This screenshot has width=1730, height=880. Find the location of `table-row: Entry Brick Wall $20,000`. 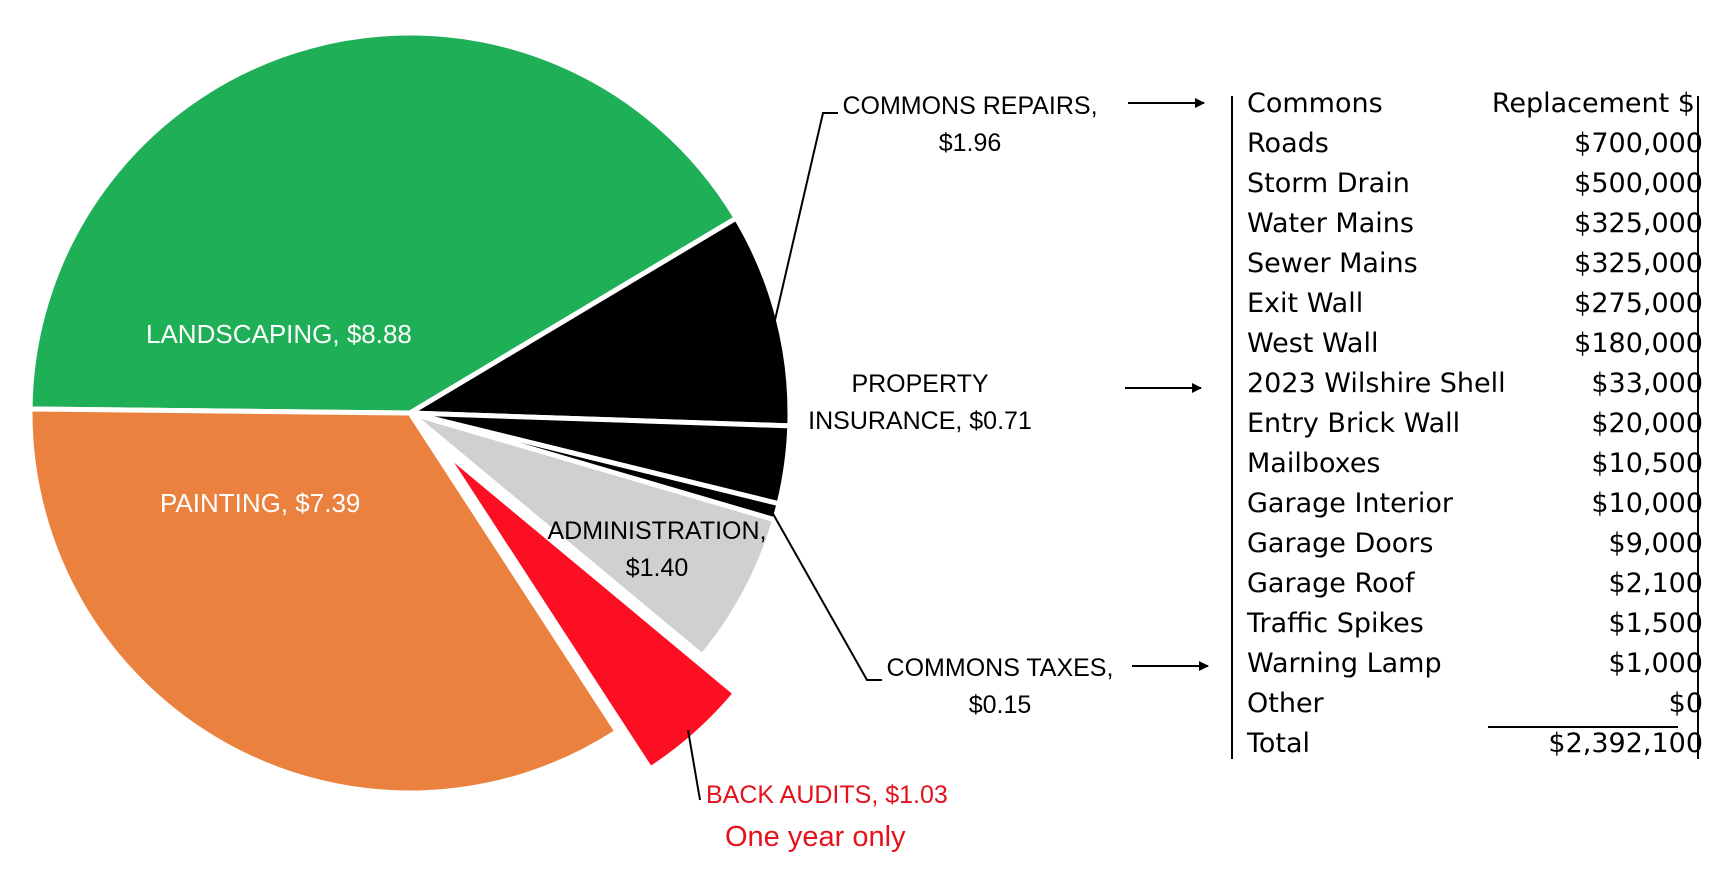

table-row: Entry Brick Wall $20,000 is located at coordinates (1468, 424).